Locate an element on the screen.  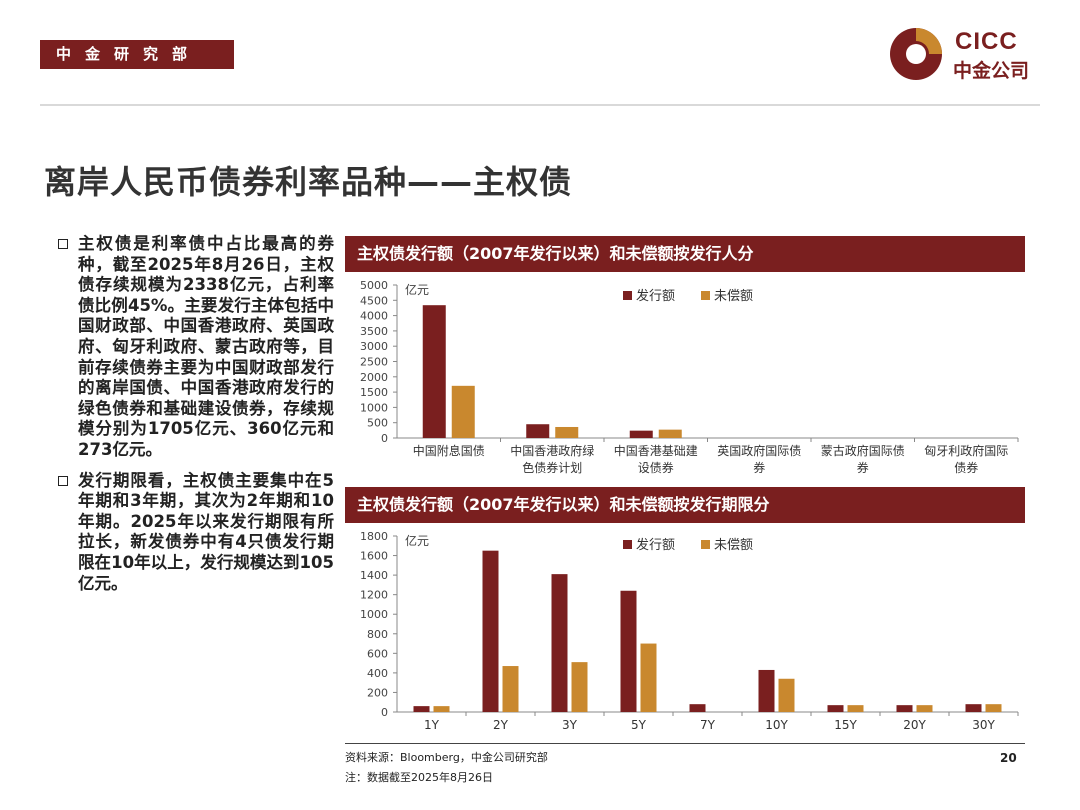
chart1-x-tick-label: 英国政府国际债 is located at coordinates (759, 450).